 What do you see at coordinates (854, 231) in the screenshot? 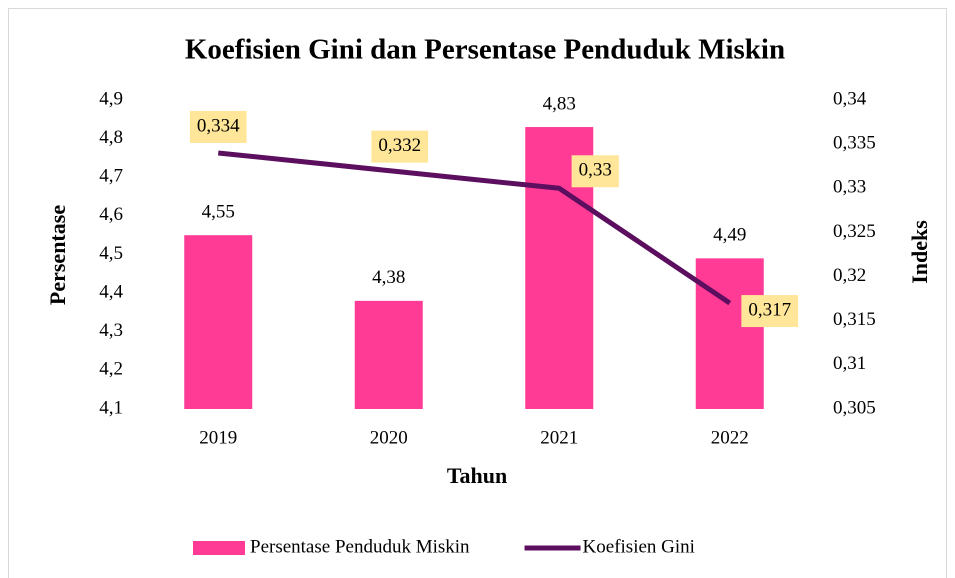
I see `y2-tick-label: 0,325` at bounding box center [854, 231].